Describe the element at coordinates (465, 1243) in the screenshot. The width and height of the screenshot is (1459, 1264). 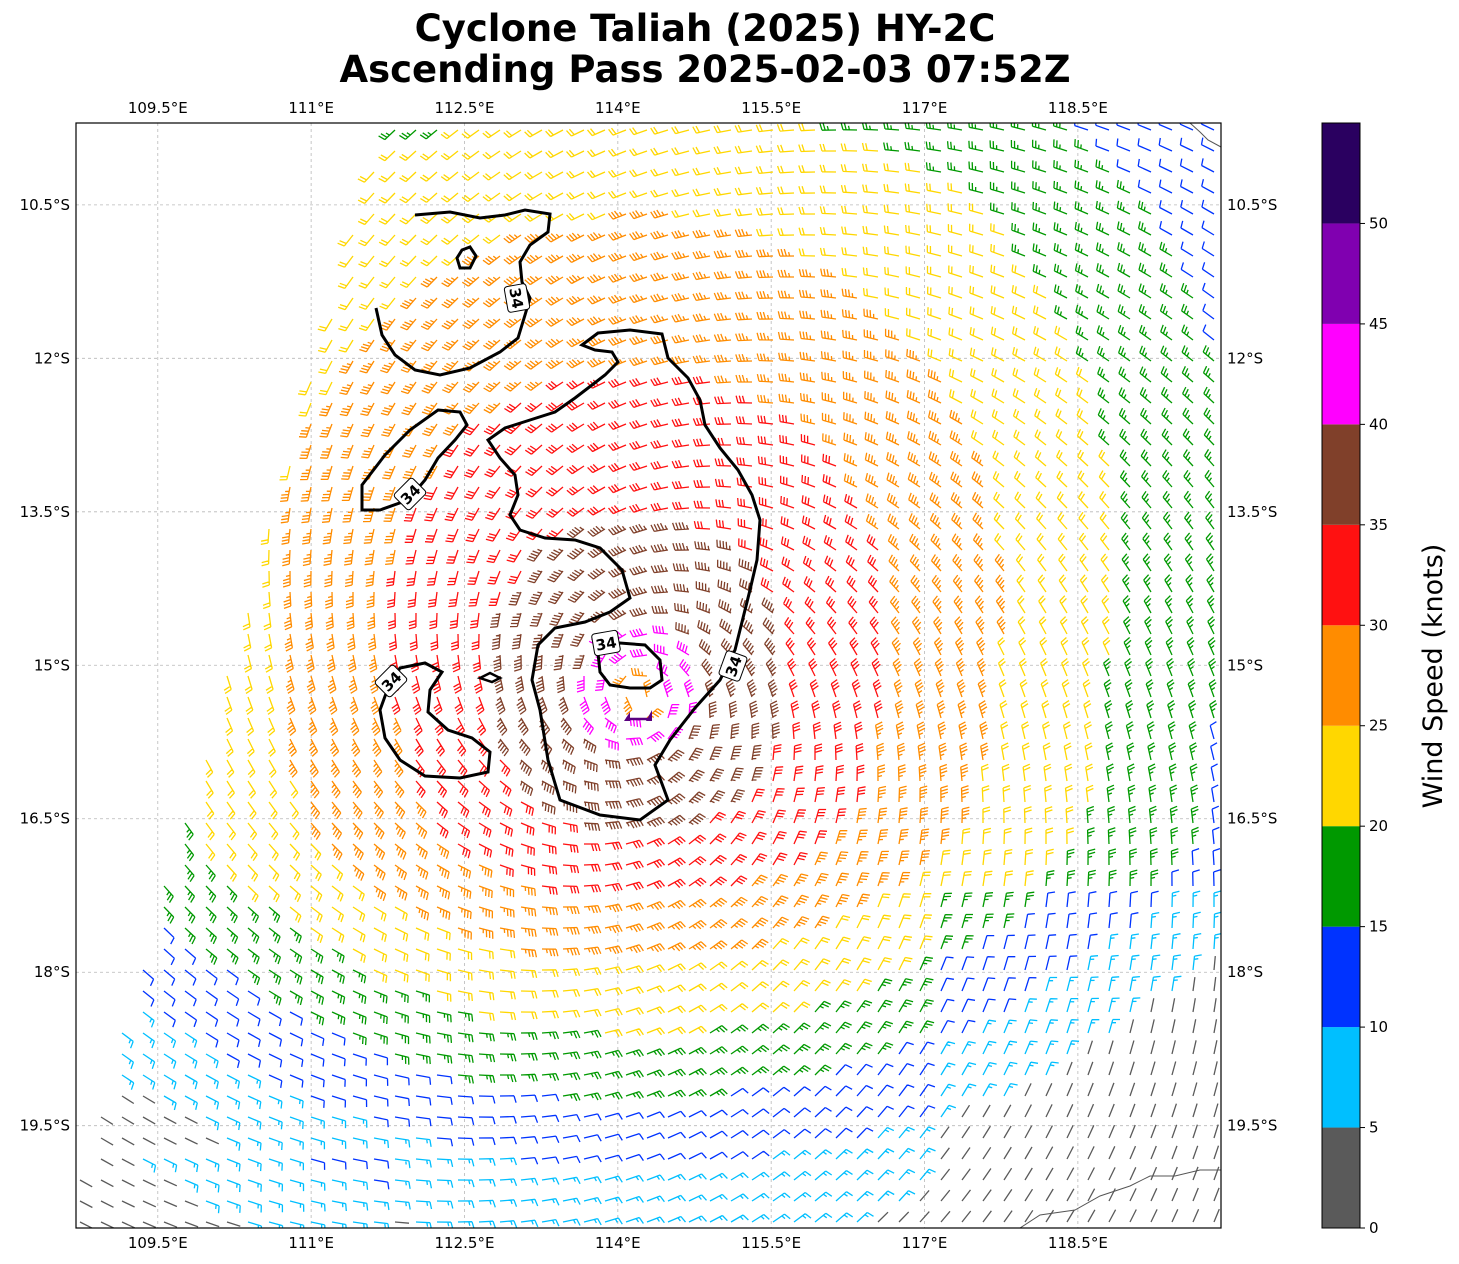
I see `lon-tick-label-bottom: 112.5°E` at that location.